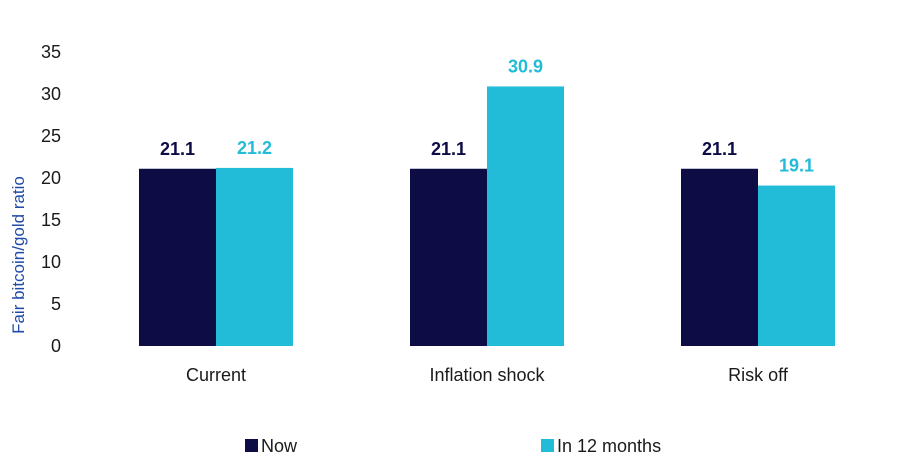  I want to click on y-tick-label: 30, so click(51, 94).